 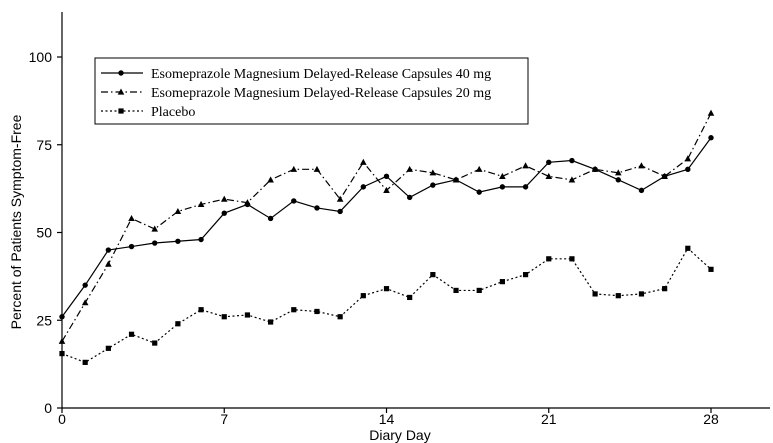 I want to click on y-tick-label: 75, so click(x=44, y=145).